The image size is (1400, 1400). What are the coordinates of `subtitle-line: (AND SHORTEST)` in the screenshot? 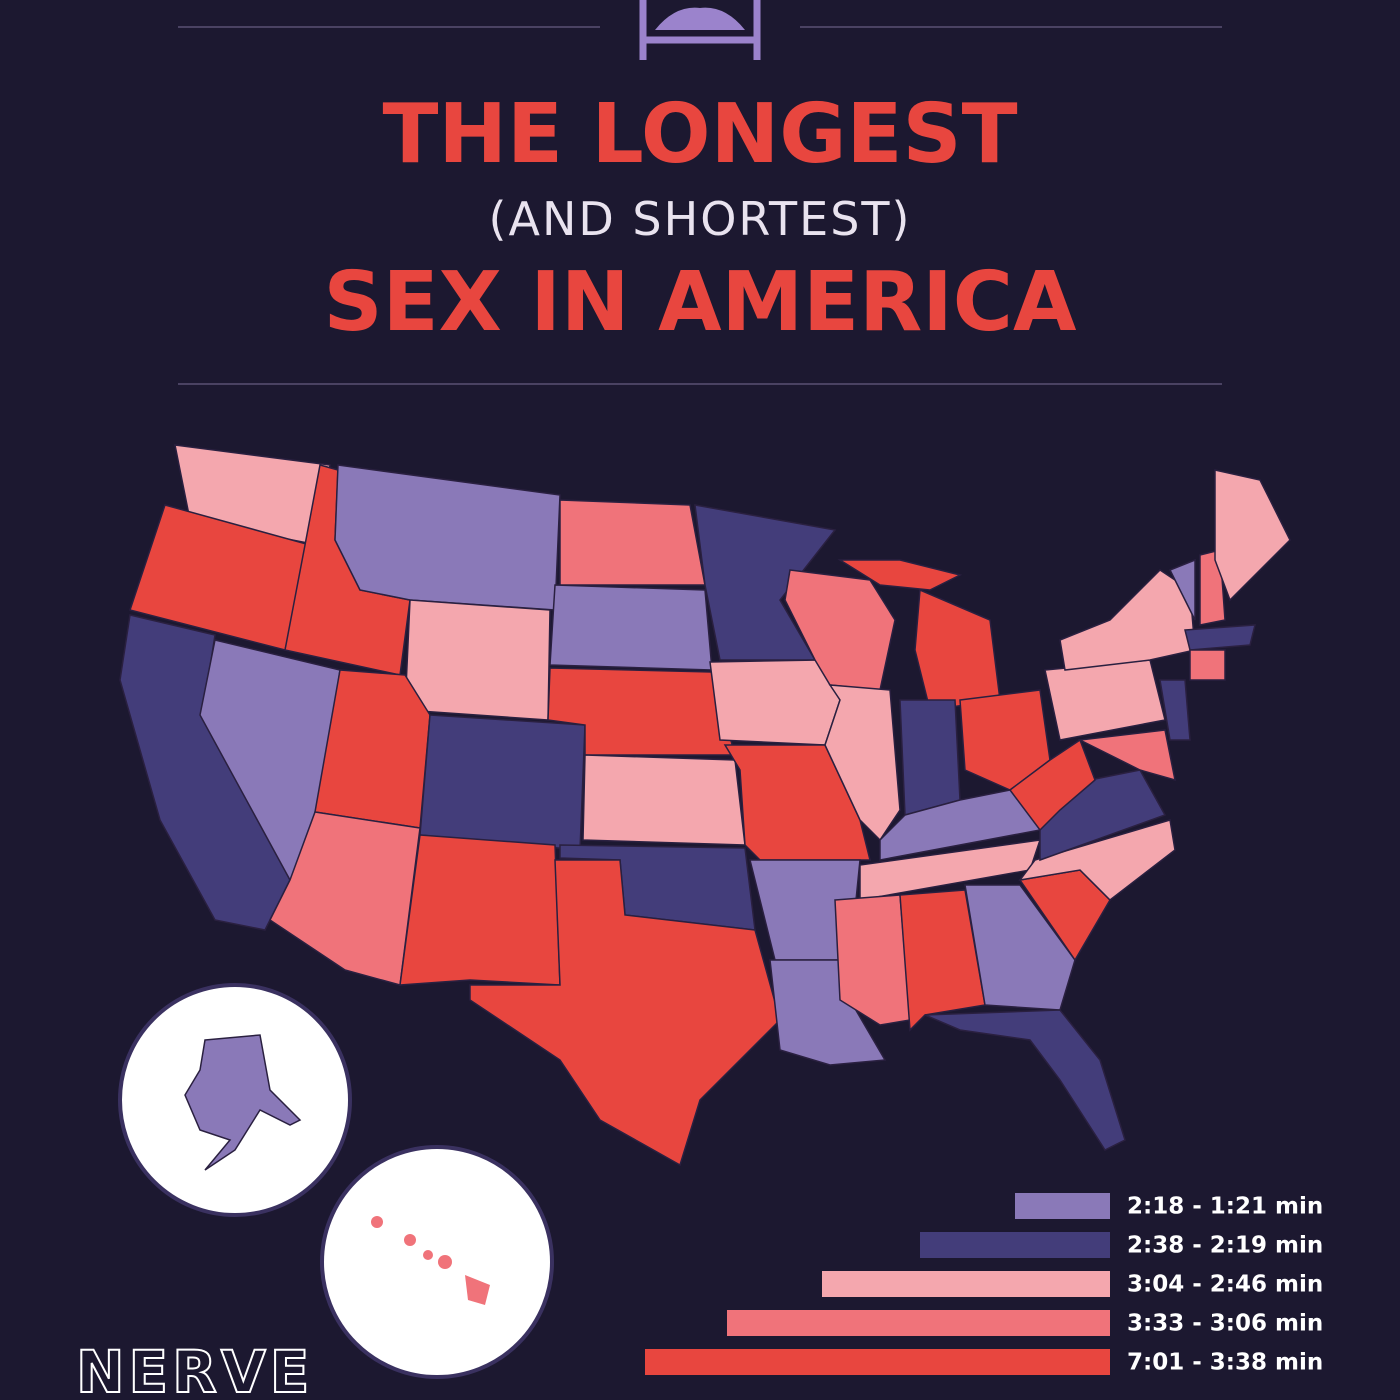 It's located at (700, 219).